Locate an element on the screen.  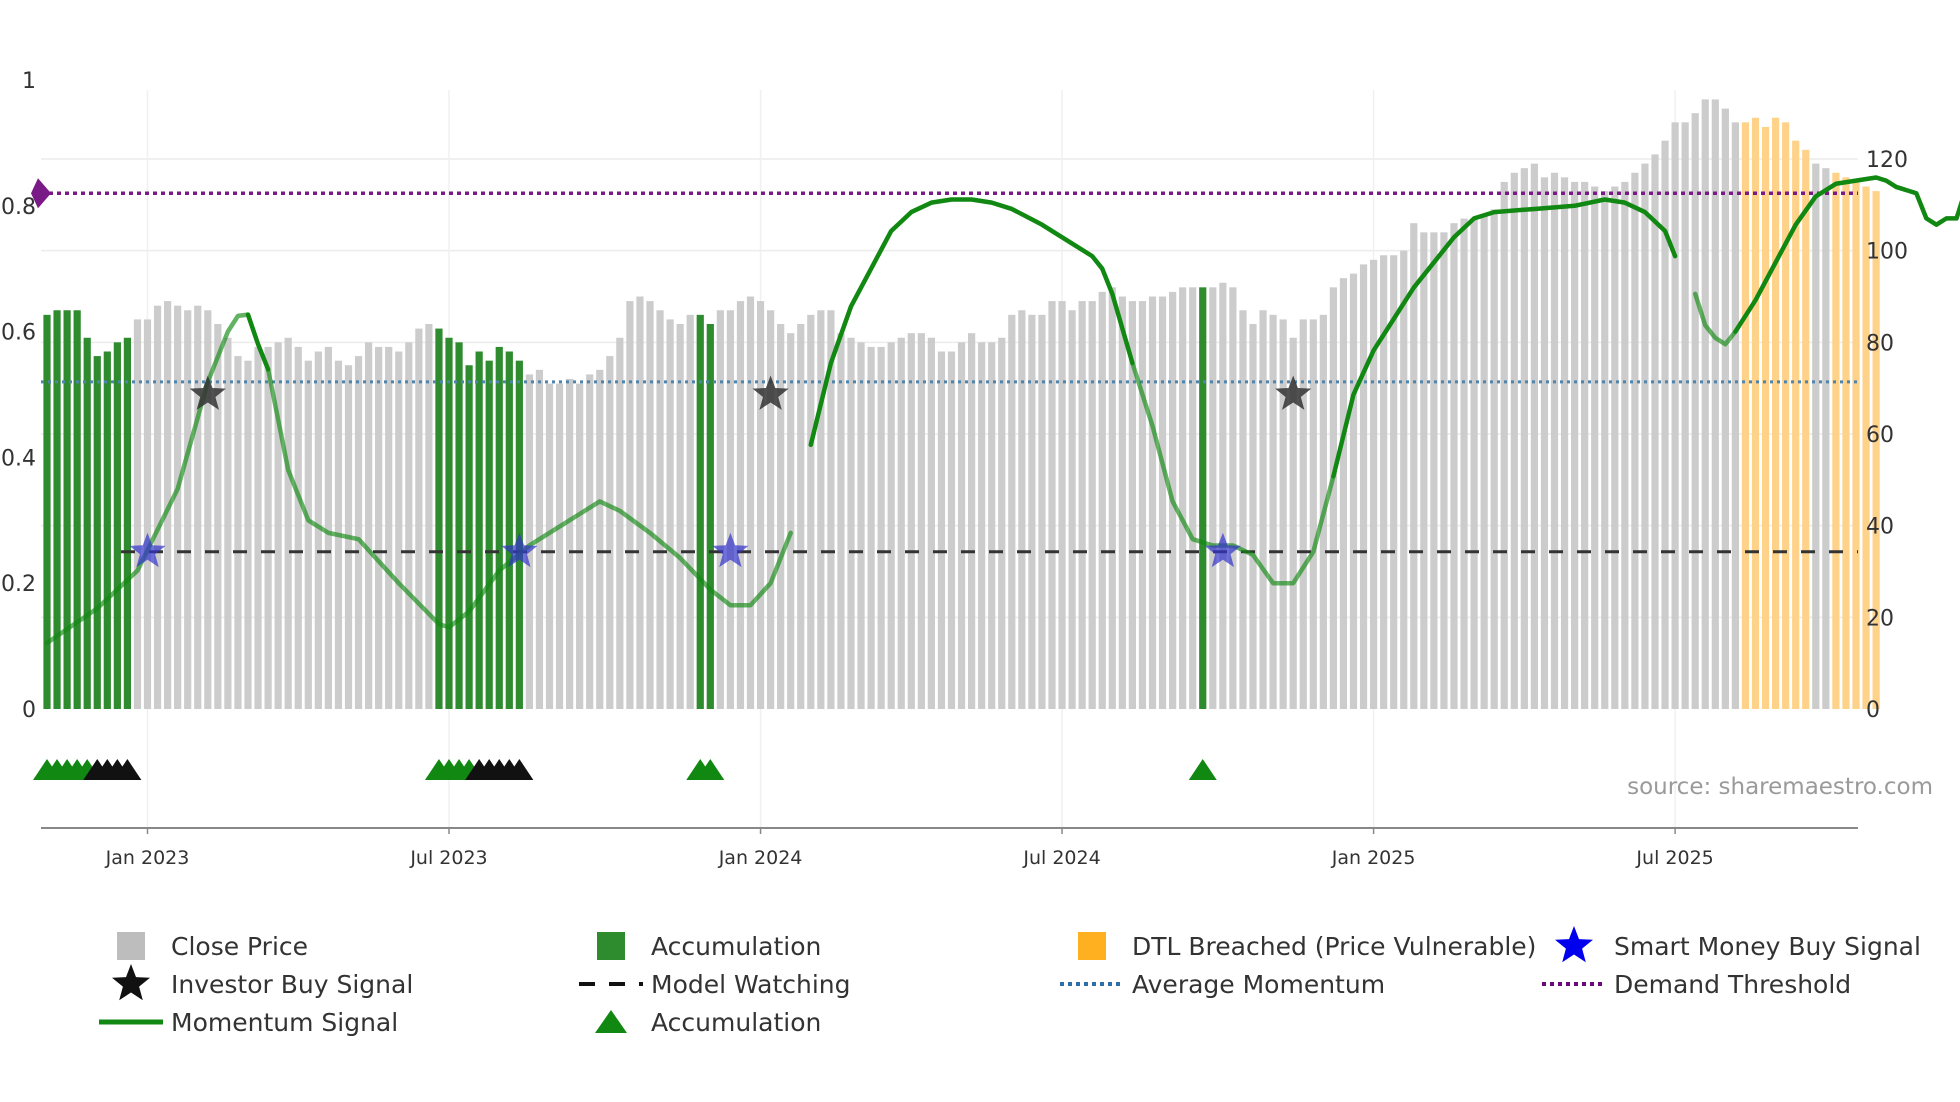
x-tick-label: Jul 2023 is located at coordinates (448, 858).